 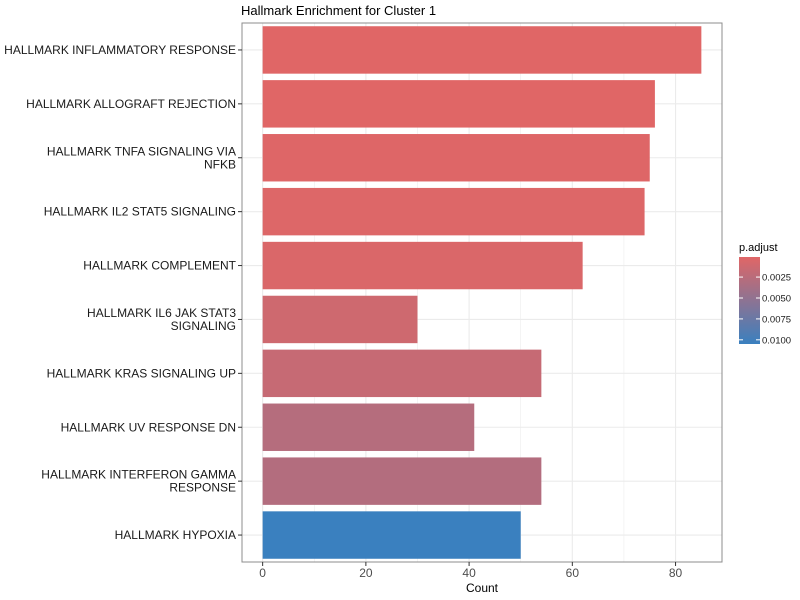 What do you see at coordinates (366, 573) in the screenshot?
I see `x-tick-label: 20` at bounding box center [366, 573].